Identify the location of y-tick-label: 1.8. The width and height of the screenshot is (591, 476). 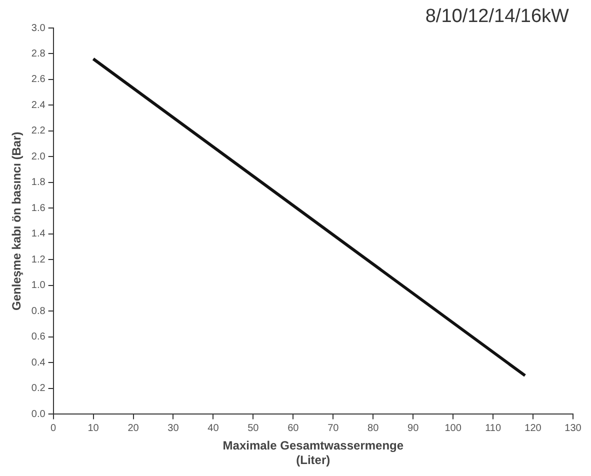
(38, 182).